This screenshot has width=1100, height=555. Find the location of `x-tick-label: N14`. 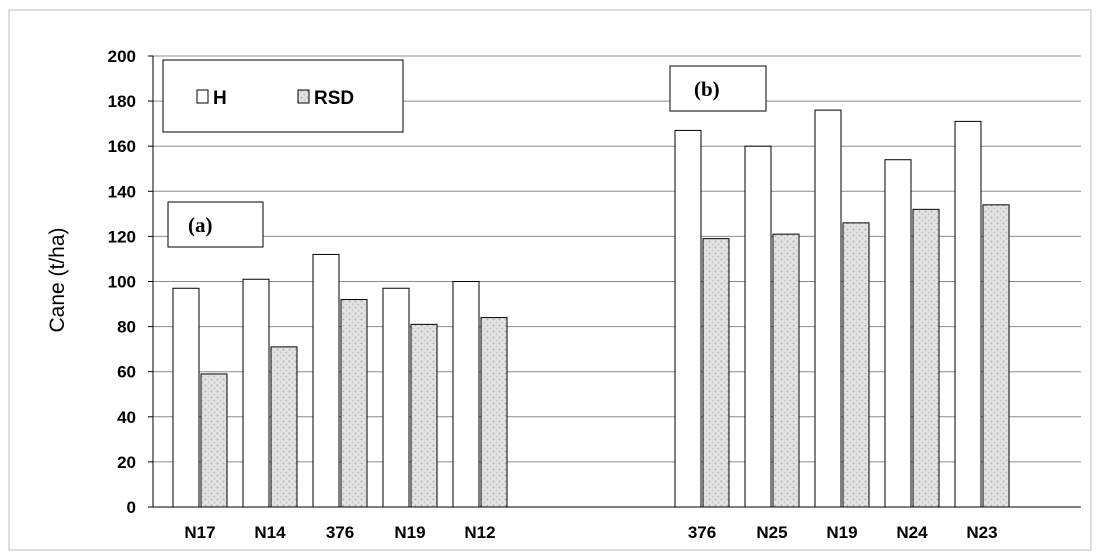

x-tick-label: N14 is located at coordinates (270, 532).